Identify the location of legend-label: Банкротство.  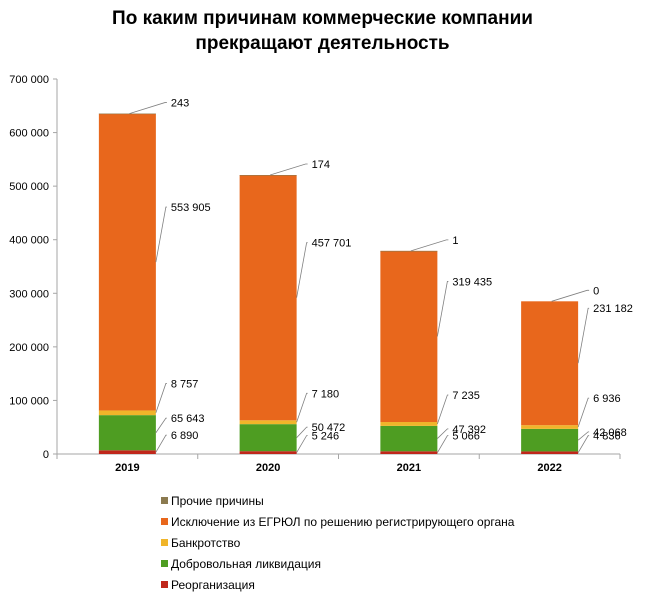
(206, 542).